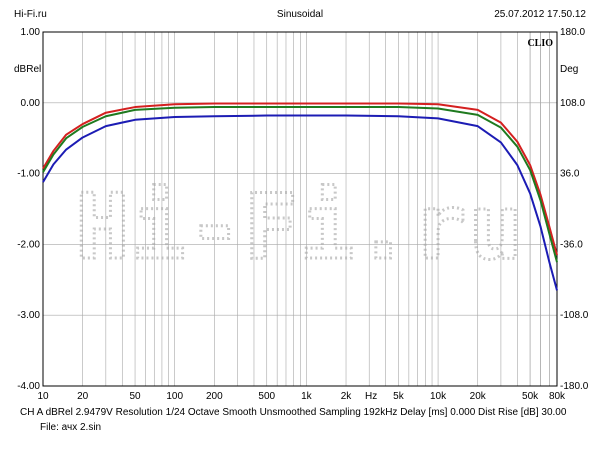 This screenshot has width=600, height=450. Describe the element at coordinates (438, 396) in the screenshot. I see `x-tick-label: 10k` at that location.